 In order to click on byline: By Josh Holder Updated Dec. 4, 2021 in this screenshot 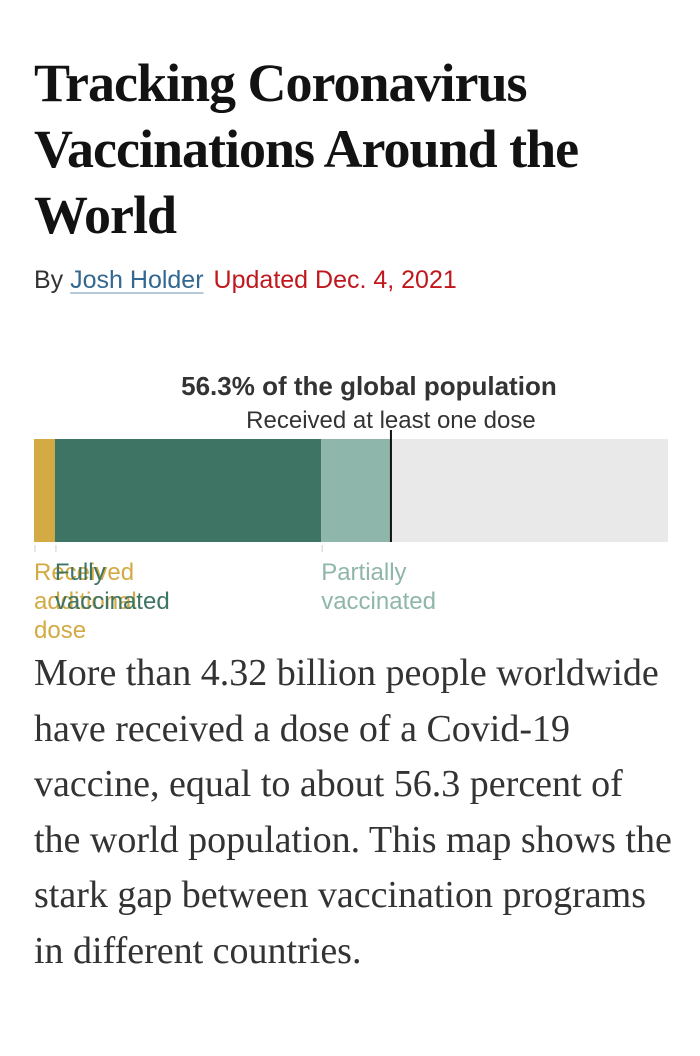, I will do `click(245, 280)`.